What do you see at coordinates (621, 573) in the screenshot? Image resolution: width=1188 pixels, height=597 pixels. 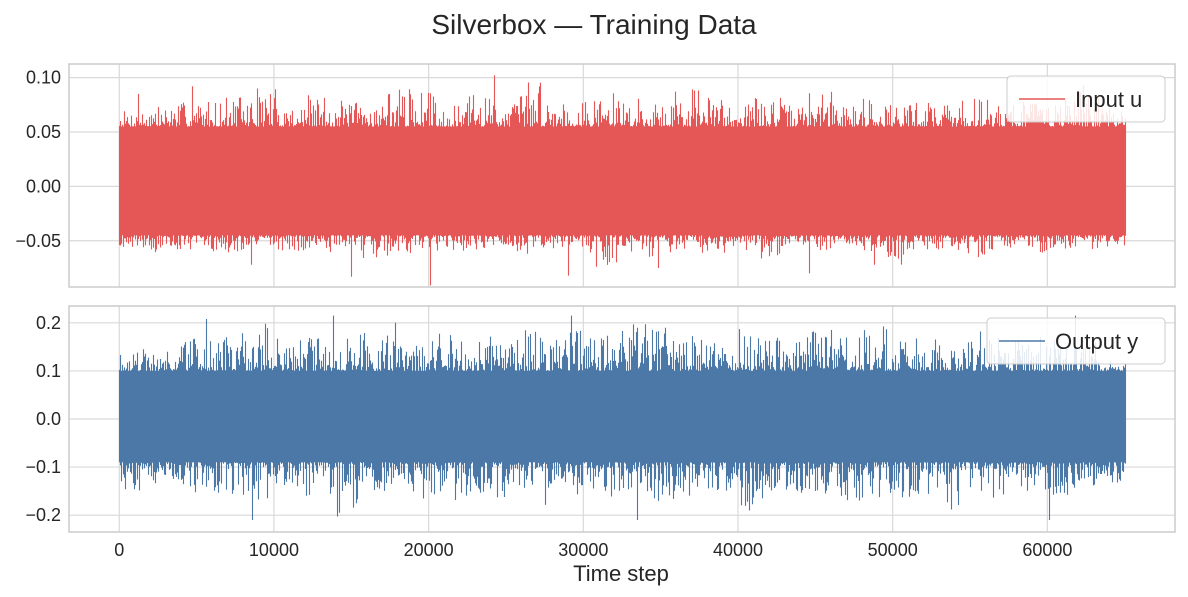 I see `x-axis-label: Time step` at bounding box center [621, 573].